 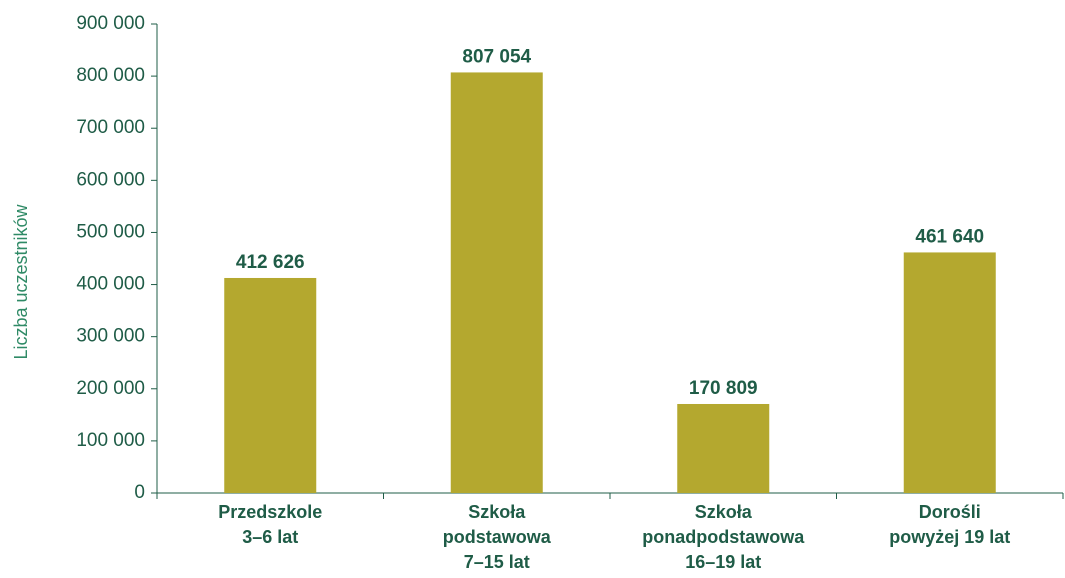 What do you see at coordinates (949, 236) in the screenshot?
I see `value-label: 461 640` at bounding box center [949, 236].